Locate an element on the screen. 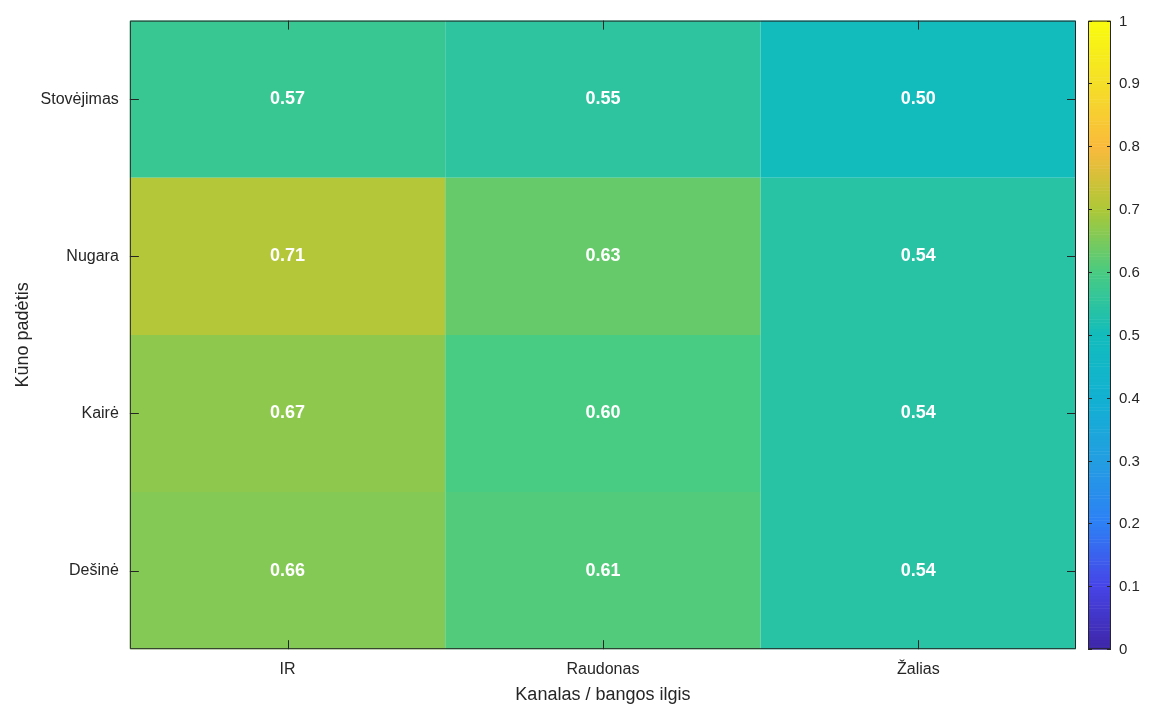 The image size is (1160, 717). y-tick-label: Dešinė is located at coordinates (94, 570).